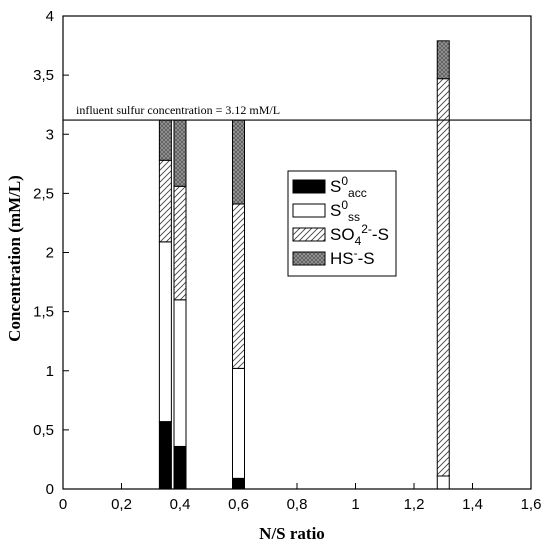 The width and height of the screenshot is (549, 555). I want to click on x-tick-label: 1,2, so click(414, 504).